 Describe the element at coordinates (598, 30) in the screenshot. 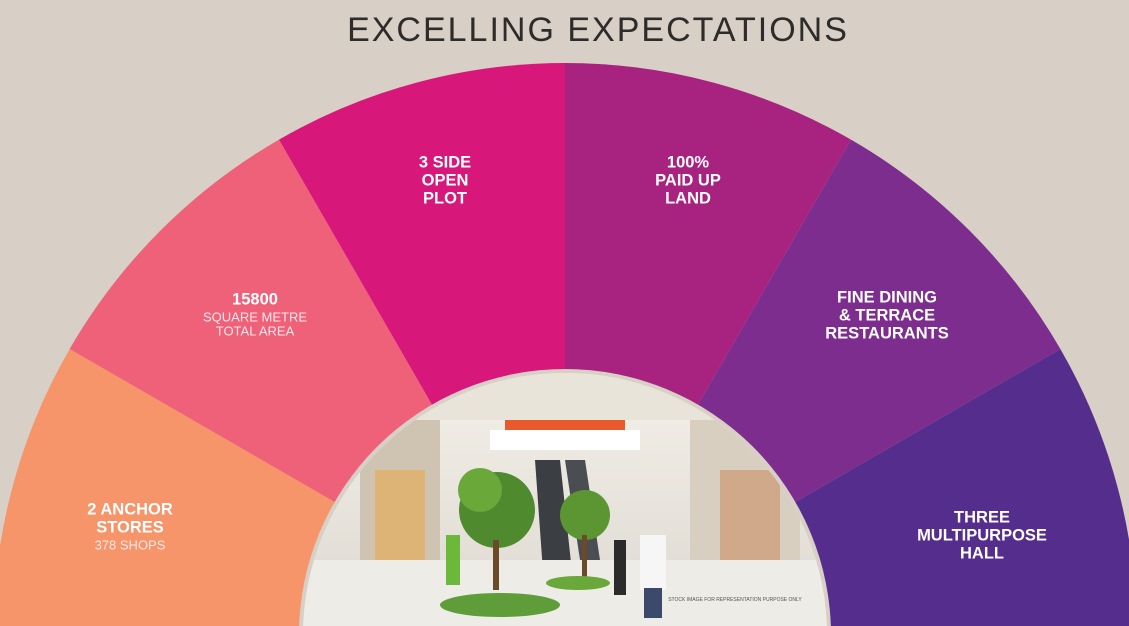

I see `title: EXCELLING EXPECTATIONS` at that location.